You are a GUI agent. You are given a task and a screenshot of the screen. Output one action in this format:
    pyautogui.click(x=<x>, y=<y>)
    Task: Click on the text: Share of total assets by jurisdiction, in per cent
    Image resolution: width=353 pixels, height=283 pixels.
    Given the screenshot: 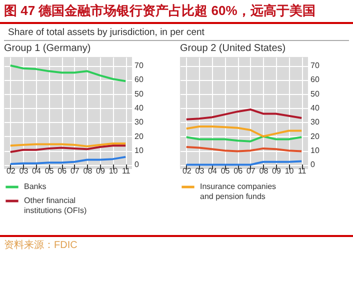 What is the action you would take?
    pyautogui.click(x=176, y=32)
    